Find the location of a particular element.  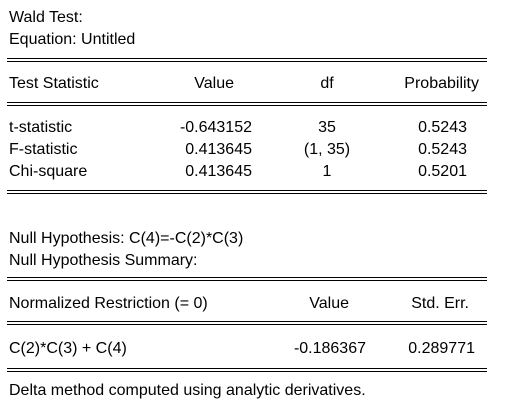

column-header-std-err: Std. Err. is located at coordinates (440, 303).